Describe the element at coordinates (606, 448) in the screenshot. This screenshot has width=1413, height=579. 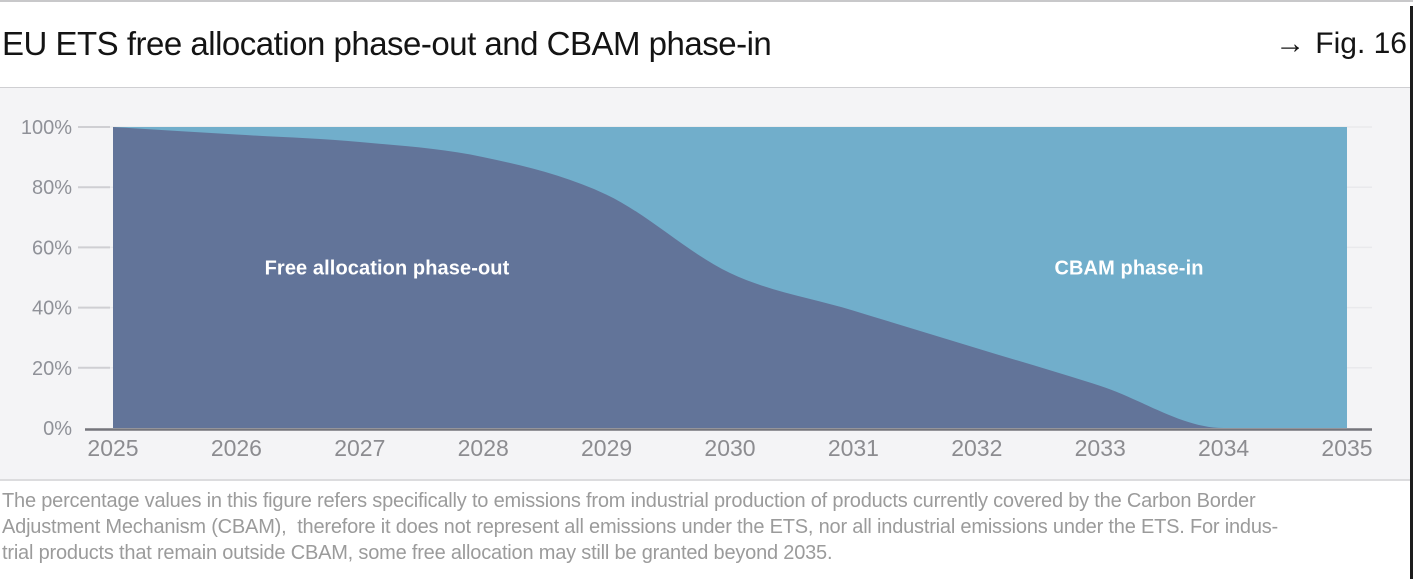
I see `x-tick-label: 2029` at that location.